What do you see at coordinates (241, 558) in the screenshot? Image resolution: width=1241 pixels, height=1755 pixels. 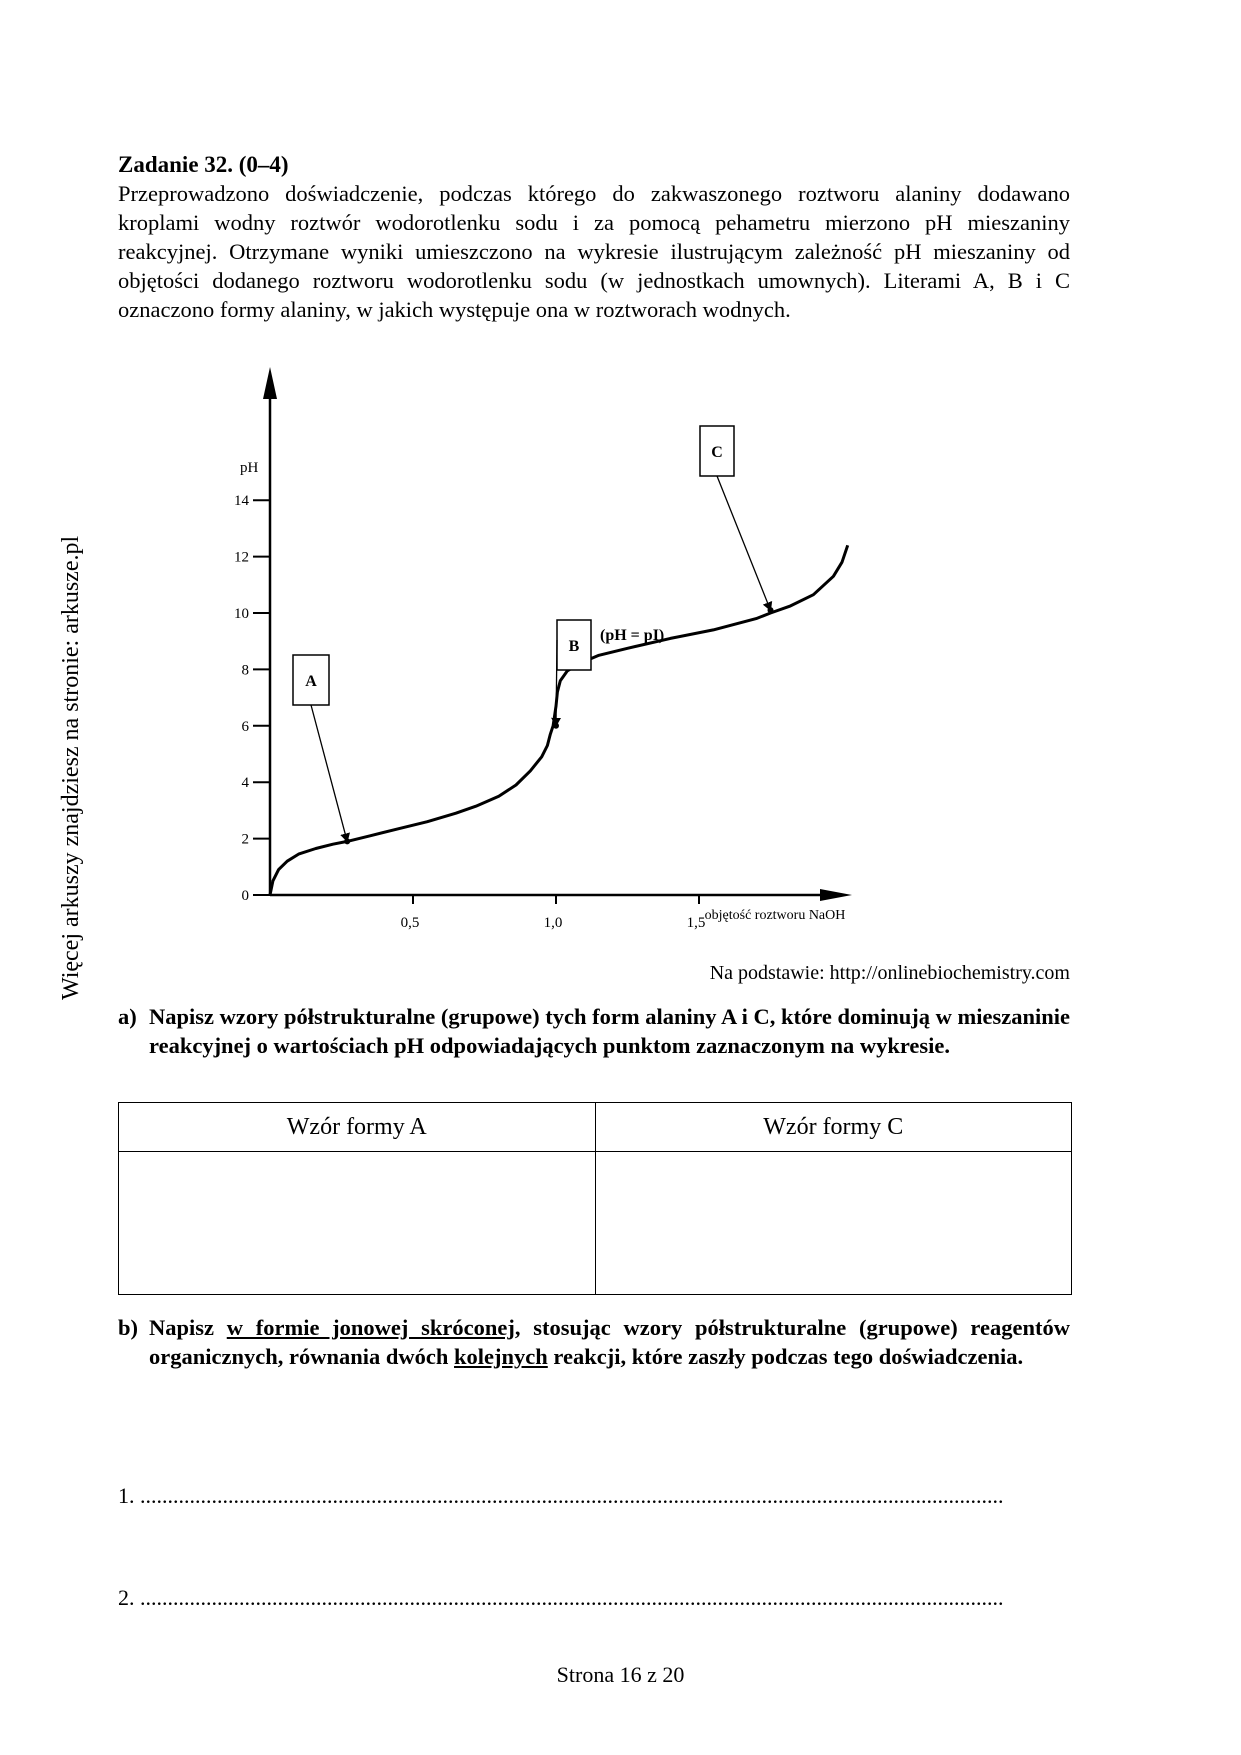 I see `y-tick-label: 12` at bounding box center [241, 558].